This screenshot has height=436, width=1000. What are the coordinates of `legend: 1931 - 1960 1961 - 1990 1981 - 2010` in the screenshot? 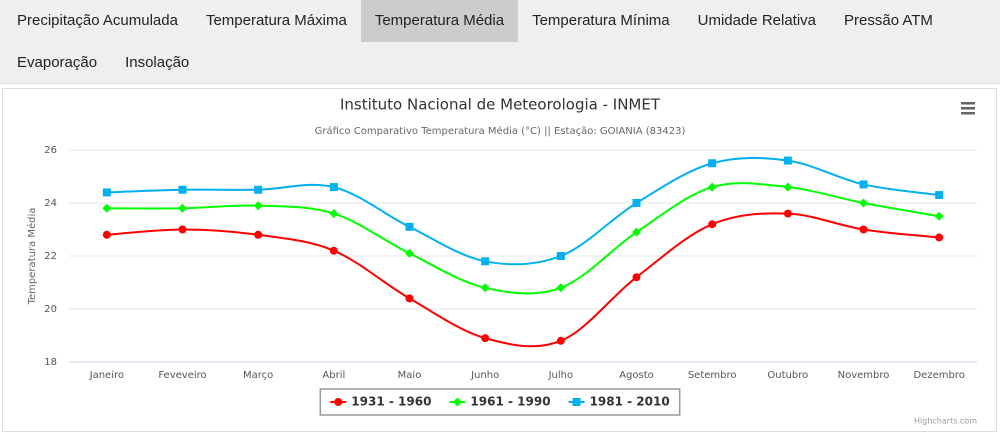 It's located at (500, 402).